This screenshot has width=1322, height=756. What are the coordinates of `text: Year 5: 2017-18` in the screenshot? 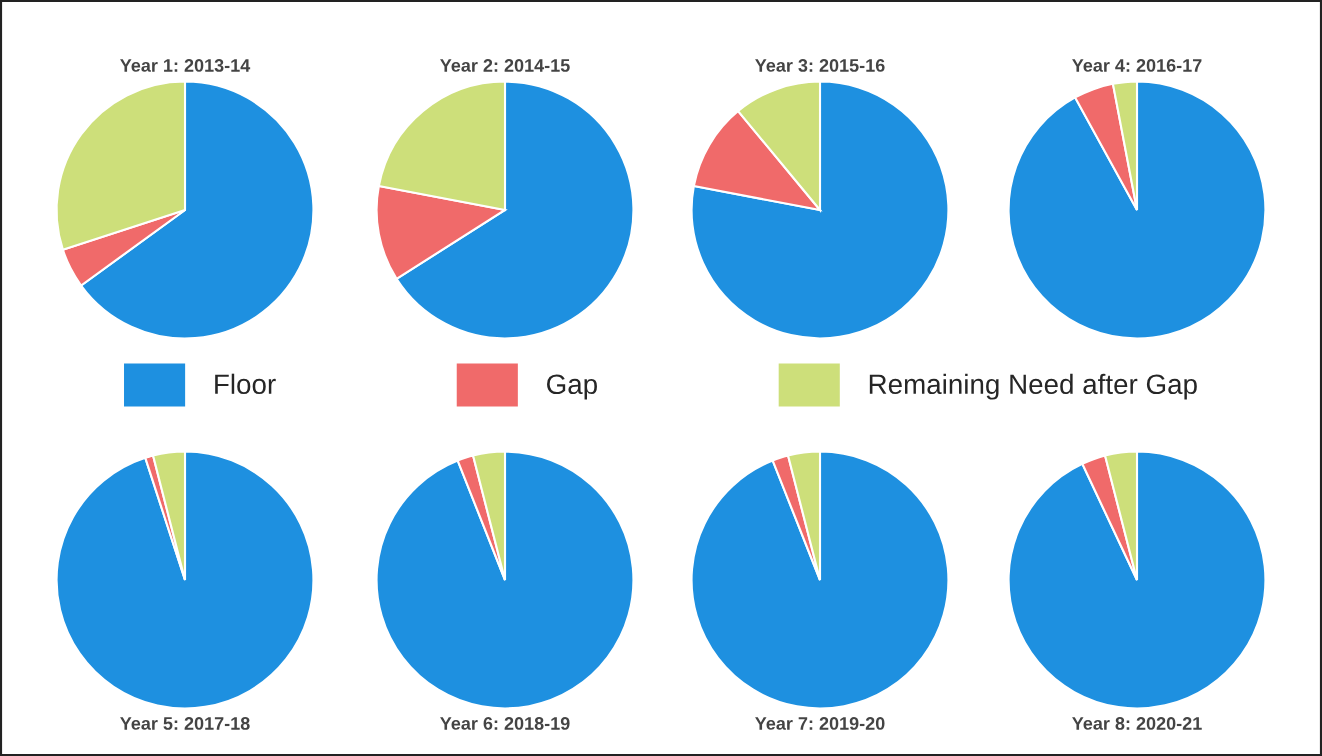 It's located at (185, 723).